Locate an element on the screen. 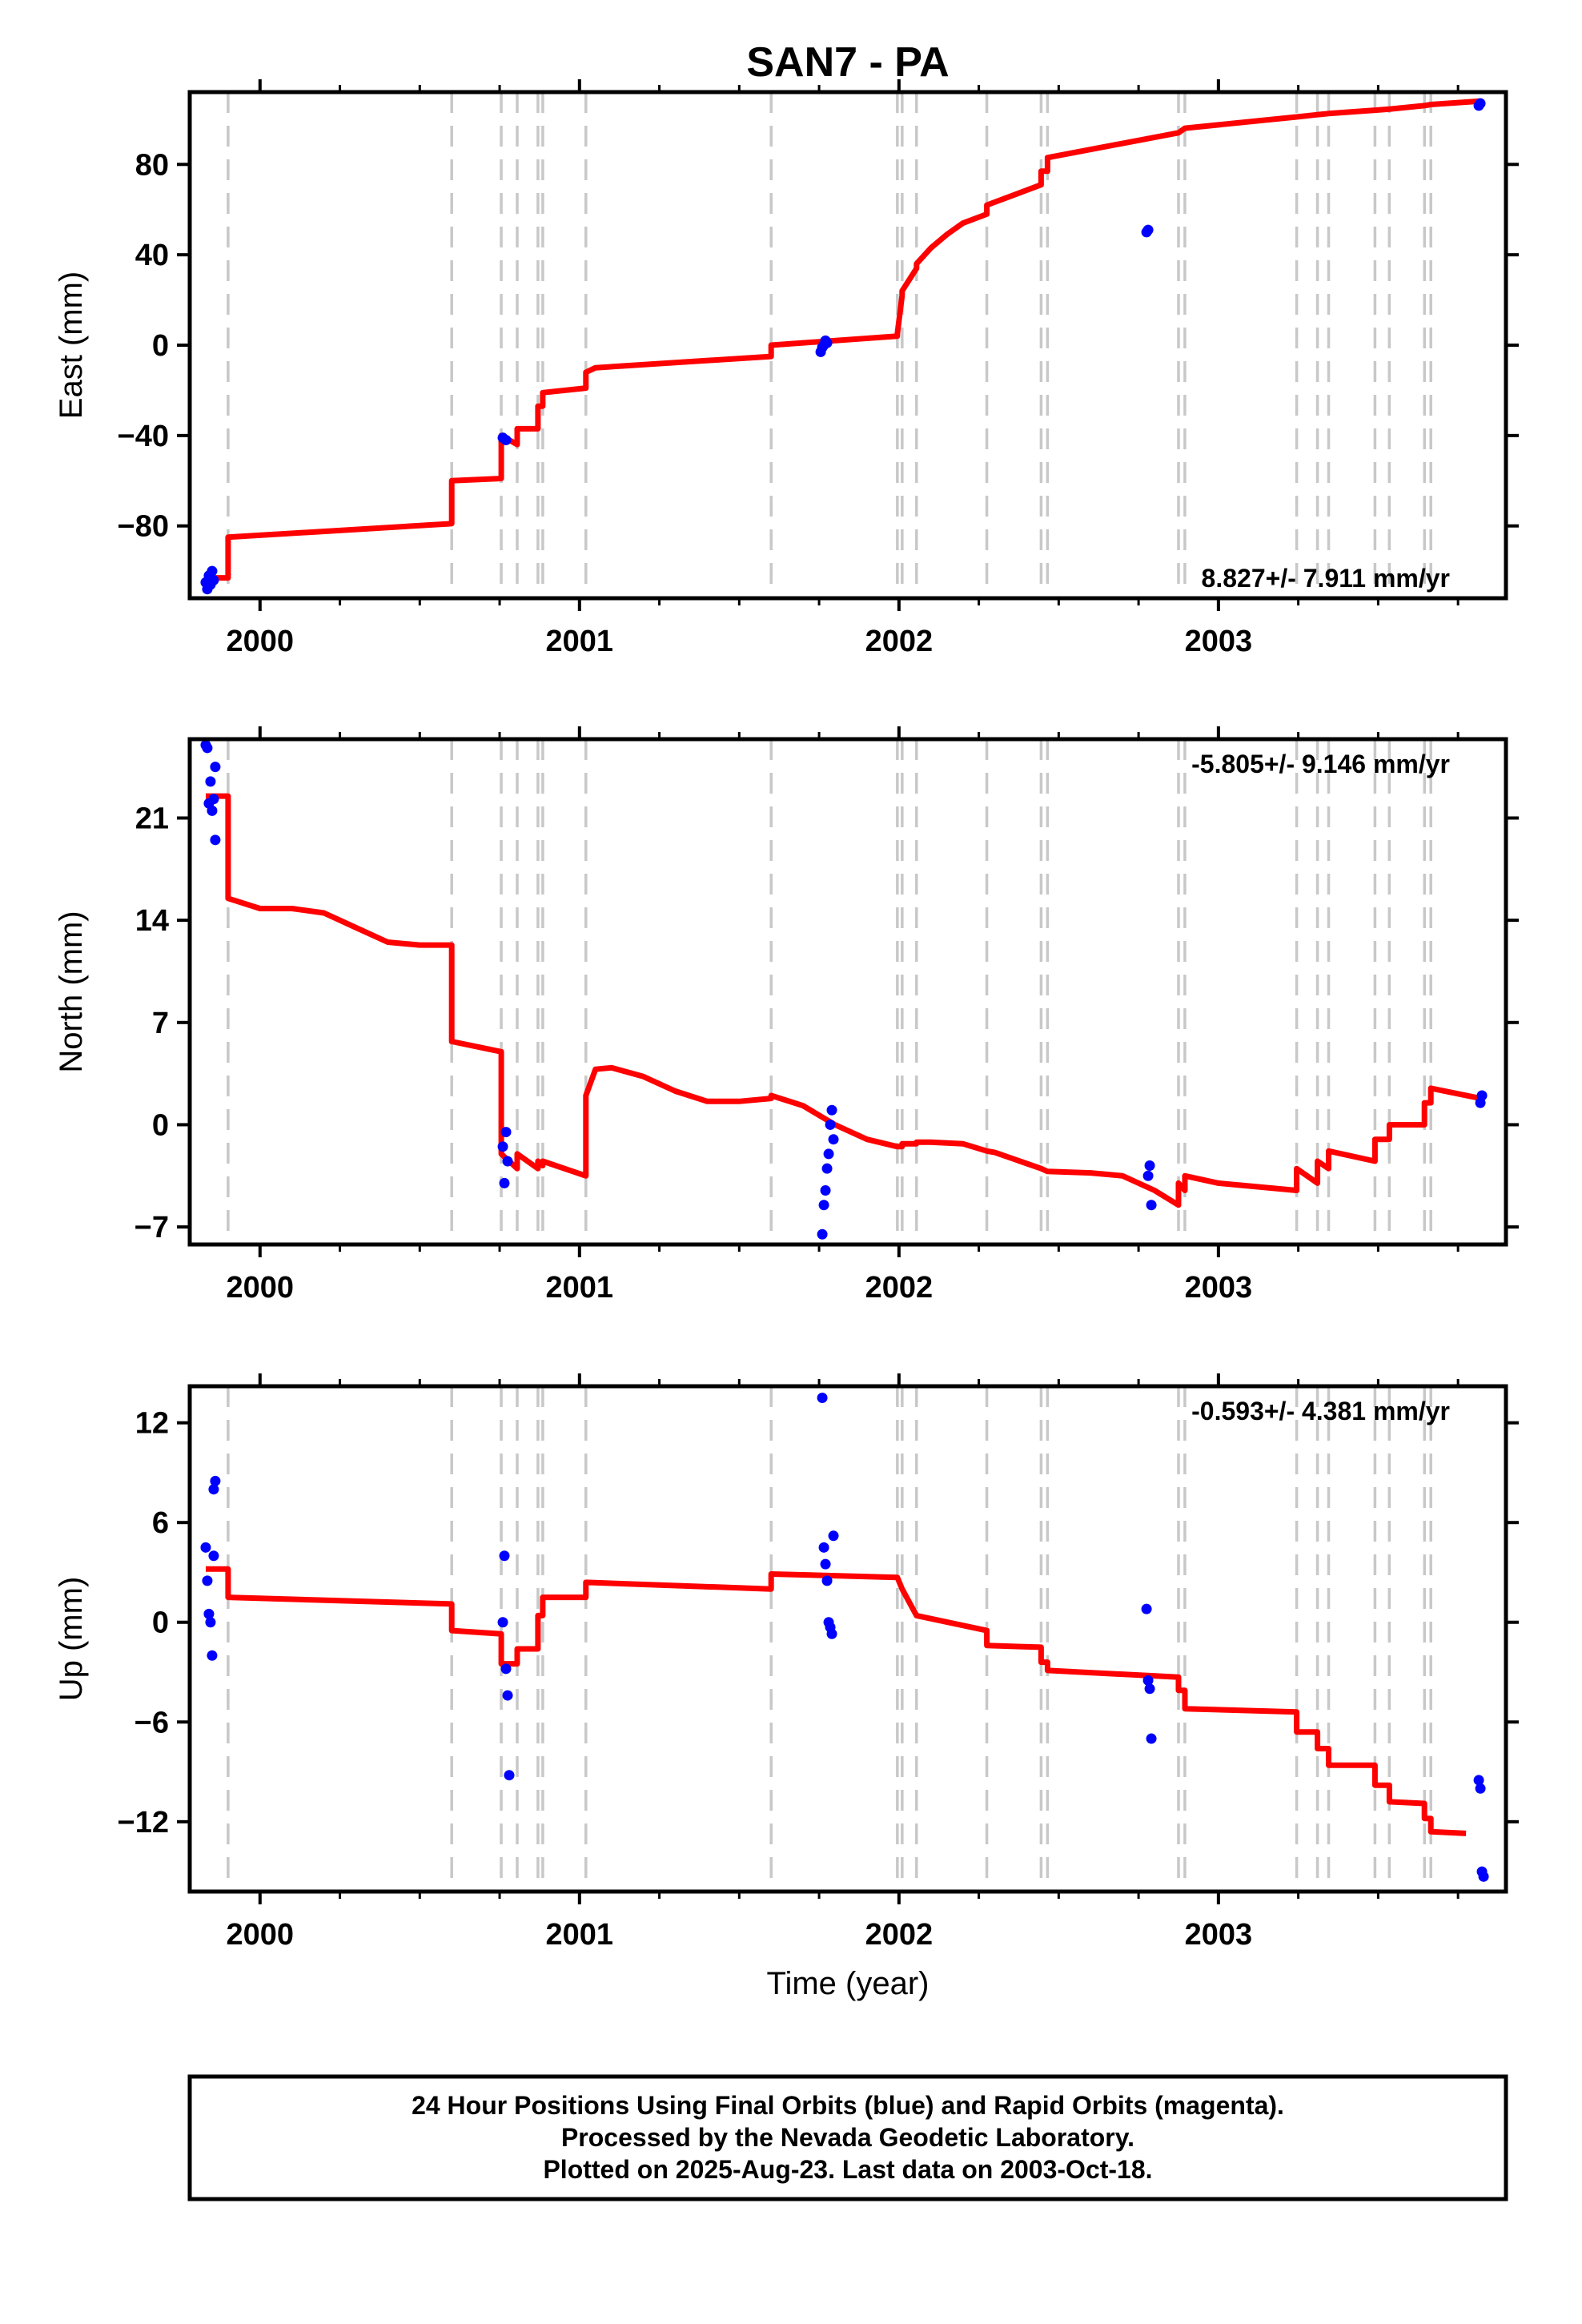 The height and width of the screenshot is (2324, 1582). east-x-tick-label: 2002 is located at coordinates (900, 641).